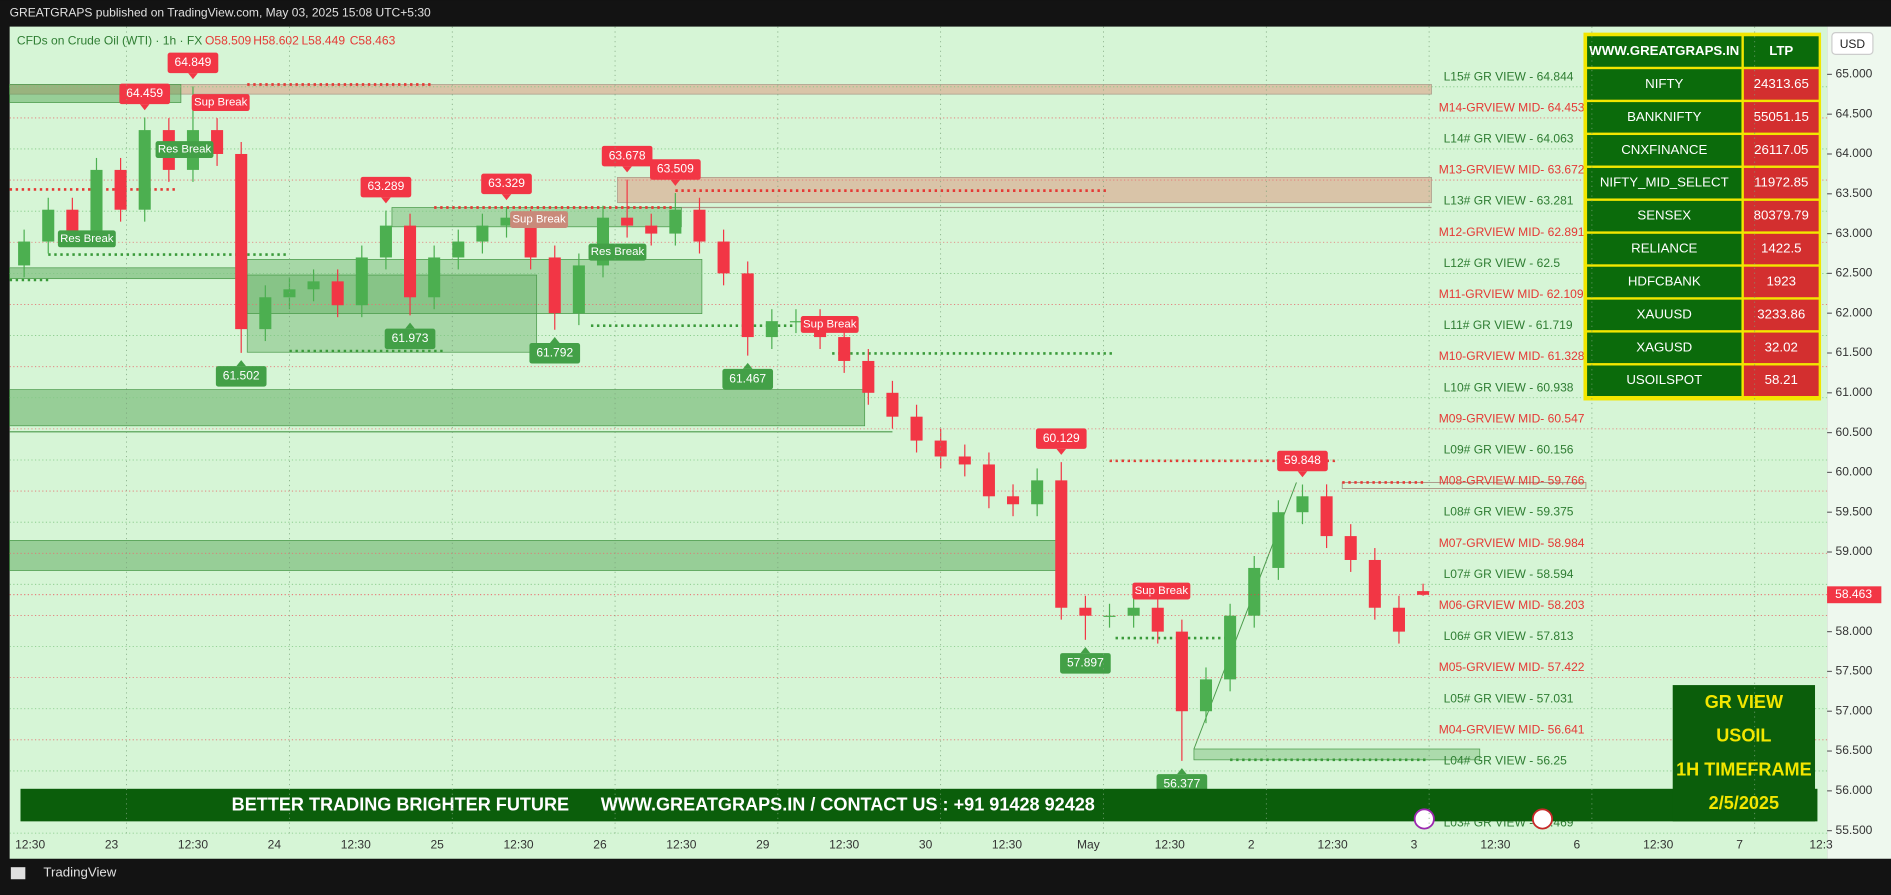 The width and height of the screenshot is (1891, 895). What do you see at coordinates (1854, 74) in the screenshot?
I see `y-tick-label: 65.000` at bounding box center [1854, 74].